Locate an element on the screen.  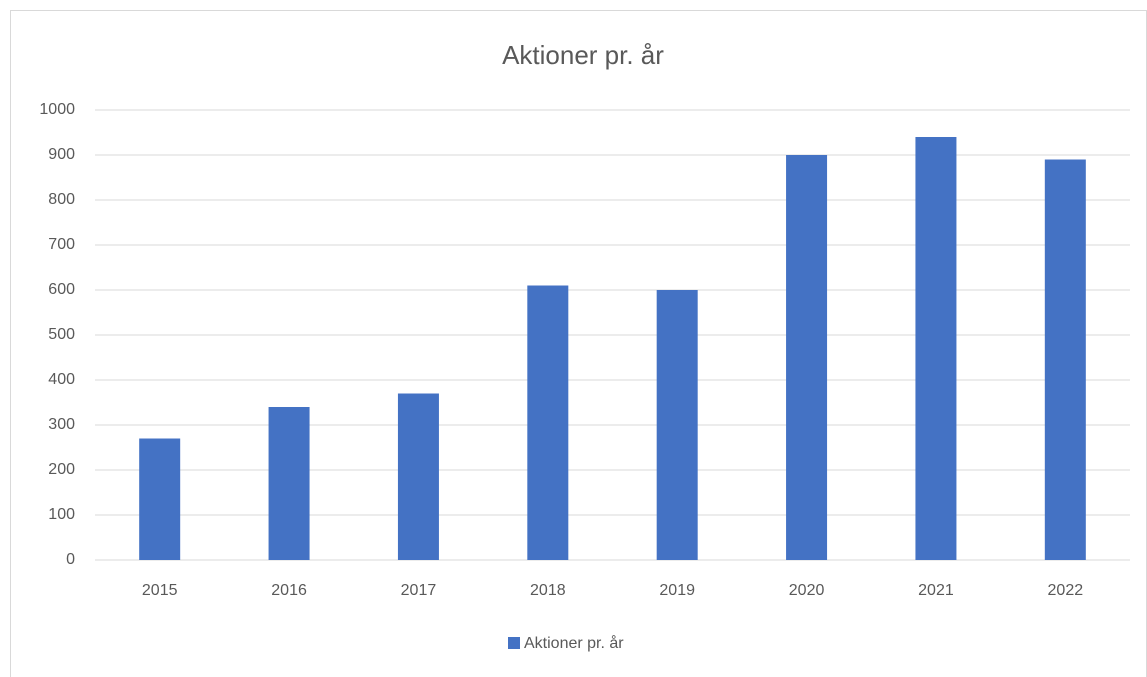
y-tick-label: 700 is located at coordinates (61, 244).